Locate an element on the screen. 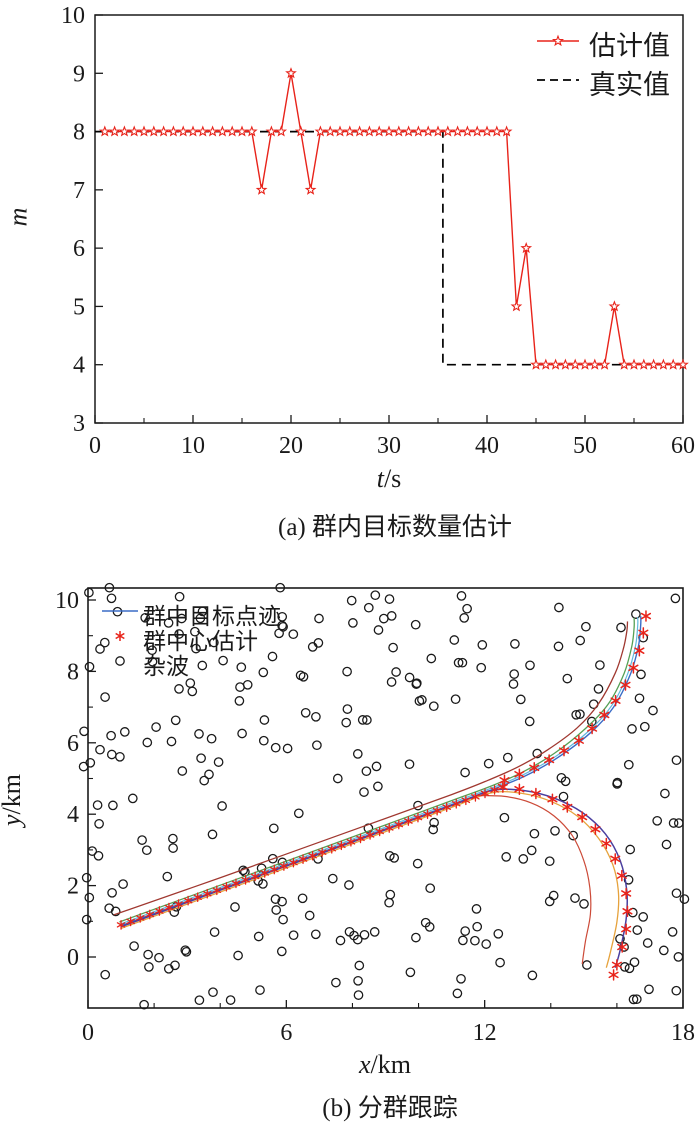 This screenshot has width=700, height=1143. y-tick-label-a: 3 is located at coordinates (79, 424).